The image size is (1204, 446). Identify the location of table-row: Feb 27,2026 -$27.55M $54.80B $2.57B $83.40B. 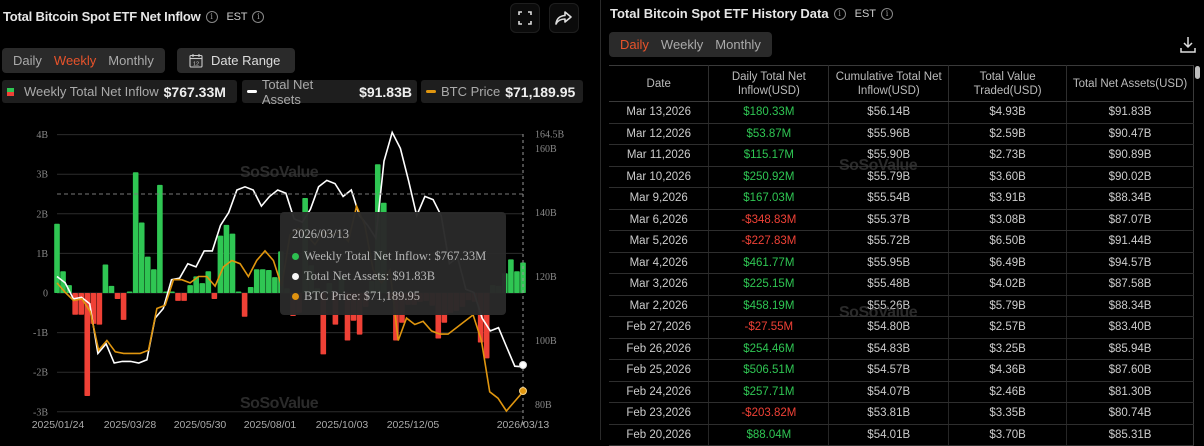
(901, 327).